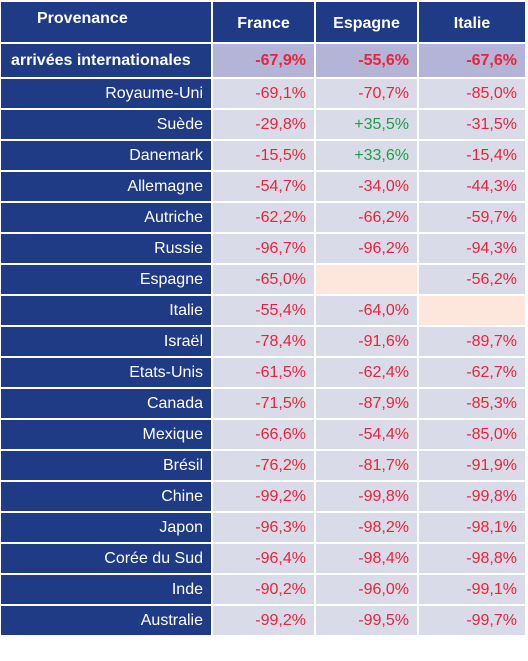 Image resolution: width=528 pixels, height=661 pixels. I want to click on value-cell-espagne: -70,7%, so click(366, 93).